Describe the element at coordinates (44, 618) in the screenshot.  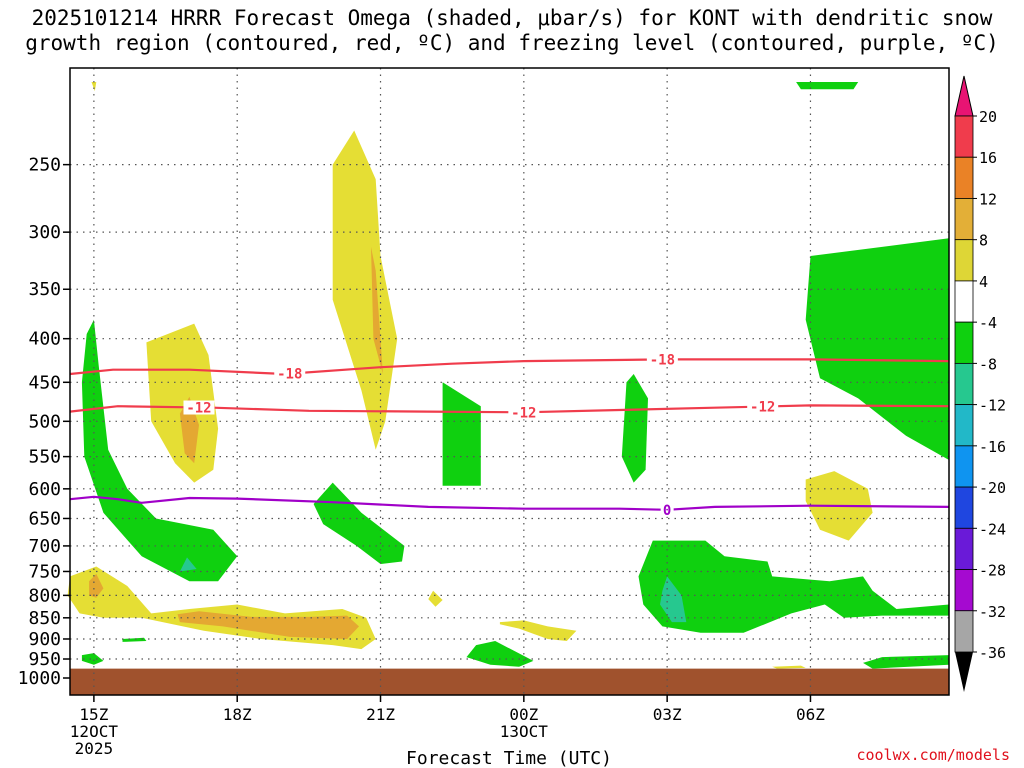
I see `y-tick-label-850: 850` at that location.